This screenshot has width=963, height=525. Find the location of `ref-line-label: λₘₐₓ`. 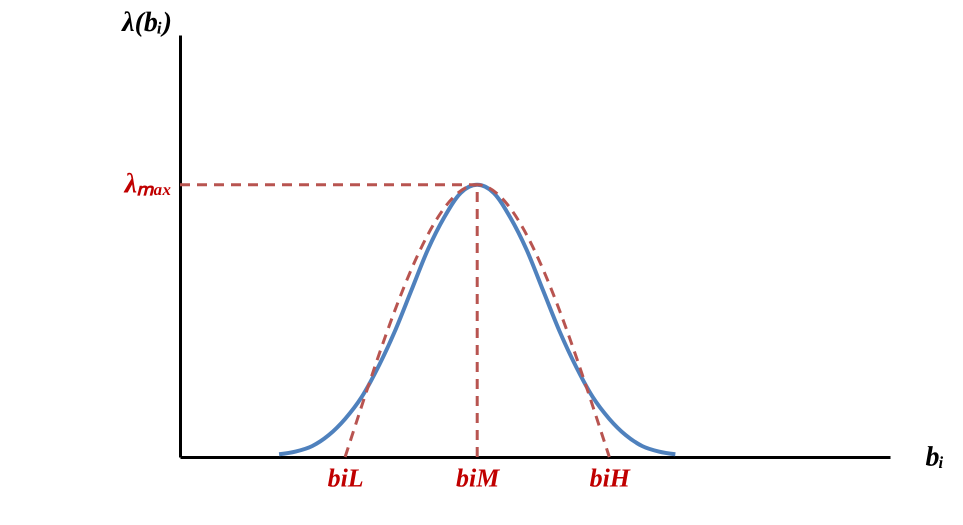

ref-line-label: λₘₐₓ is located at coordinates (148, 184).